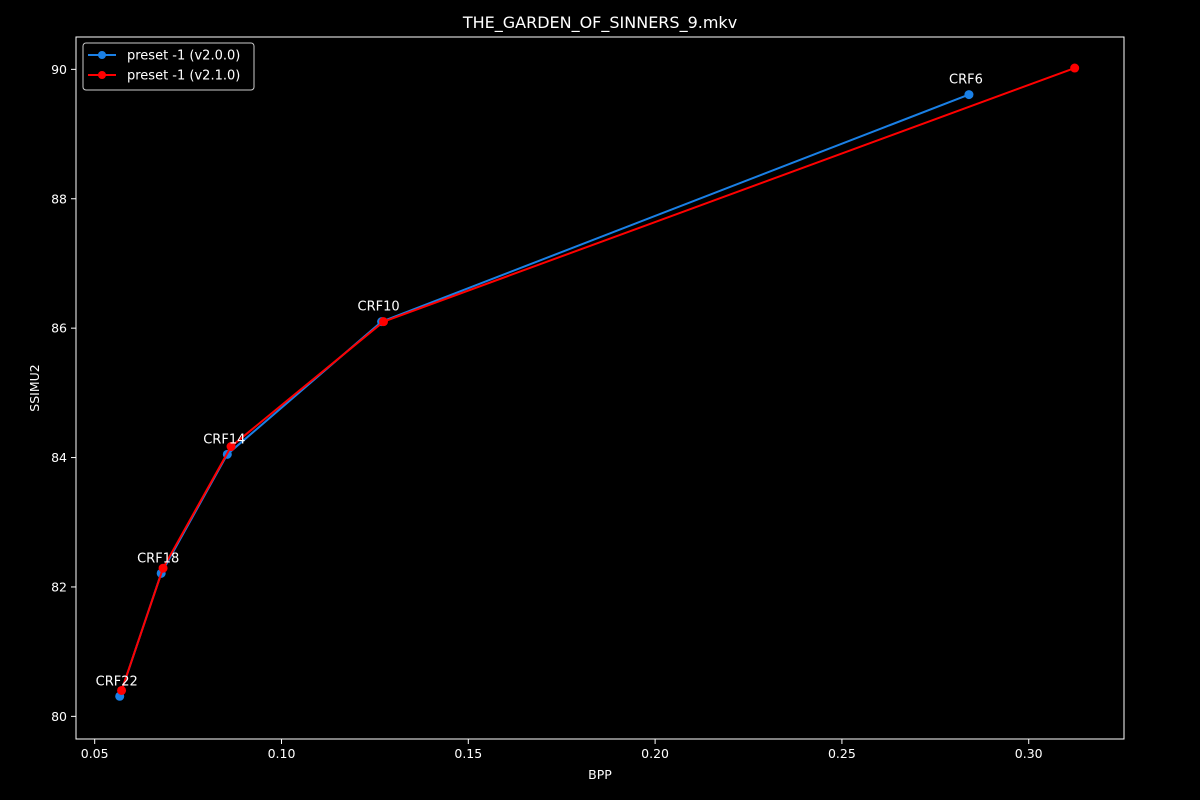 The image size is (1200, 800). What do you see at coordinates (842, 753) in the screenshot?
I see `x-tick-label: 0.25` at bounding box center [842, 753].